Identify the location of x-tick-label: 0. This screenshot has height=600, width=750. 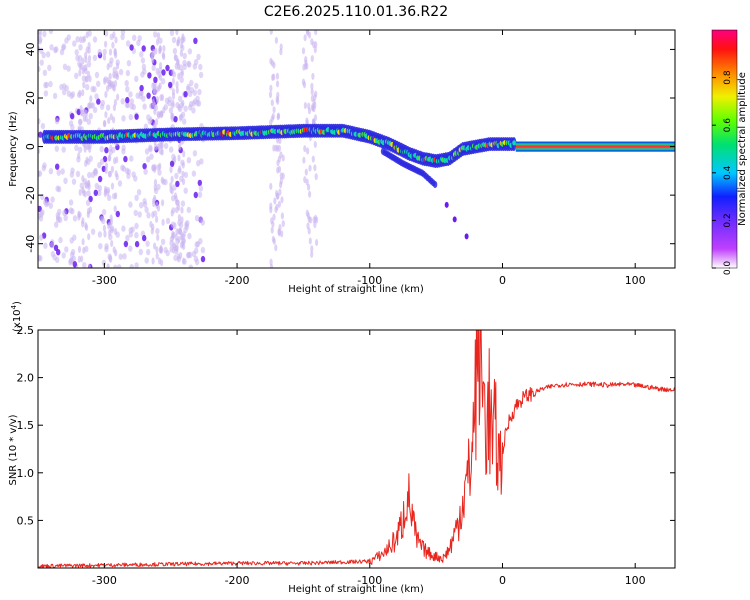
(502, 280).